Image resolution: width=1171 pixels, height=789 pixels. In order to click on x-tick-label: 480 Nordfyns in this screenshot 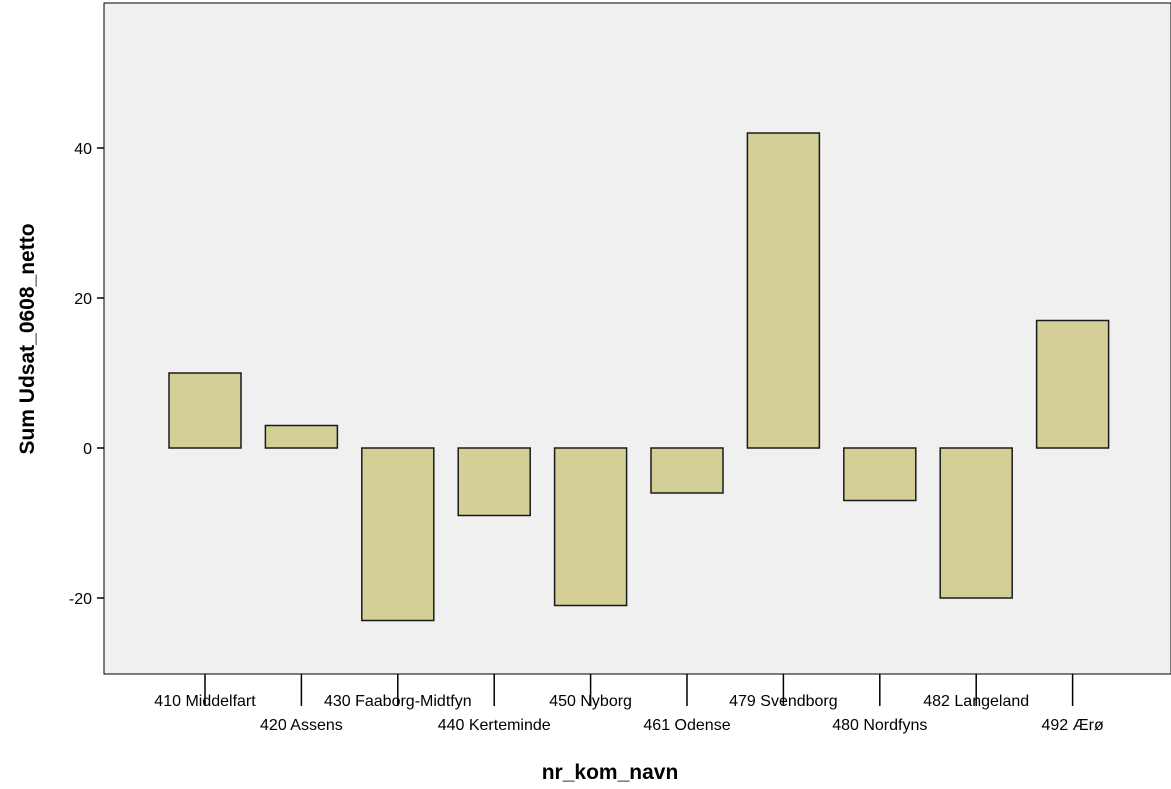, I will do `click(879, 725)`.